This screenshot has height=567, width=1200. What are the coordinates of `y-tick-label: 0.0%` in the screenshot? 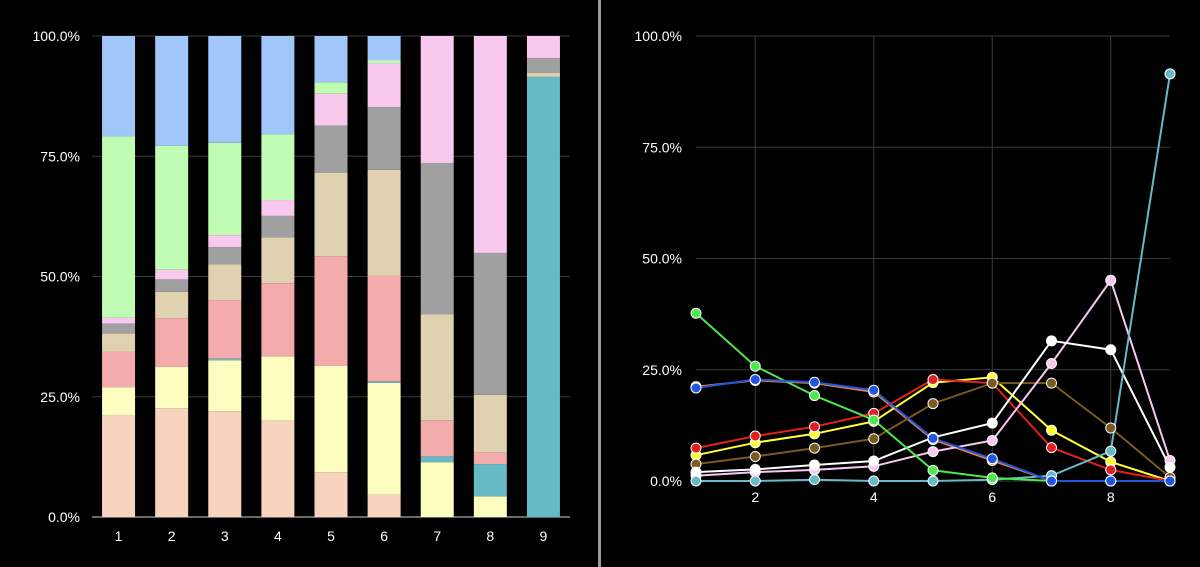 It's located at (666, 481).